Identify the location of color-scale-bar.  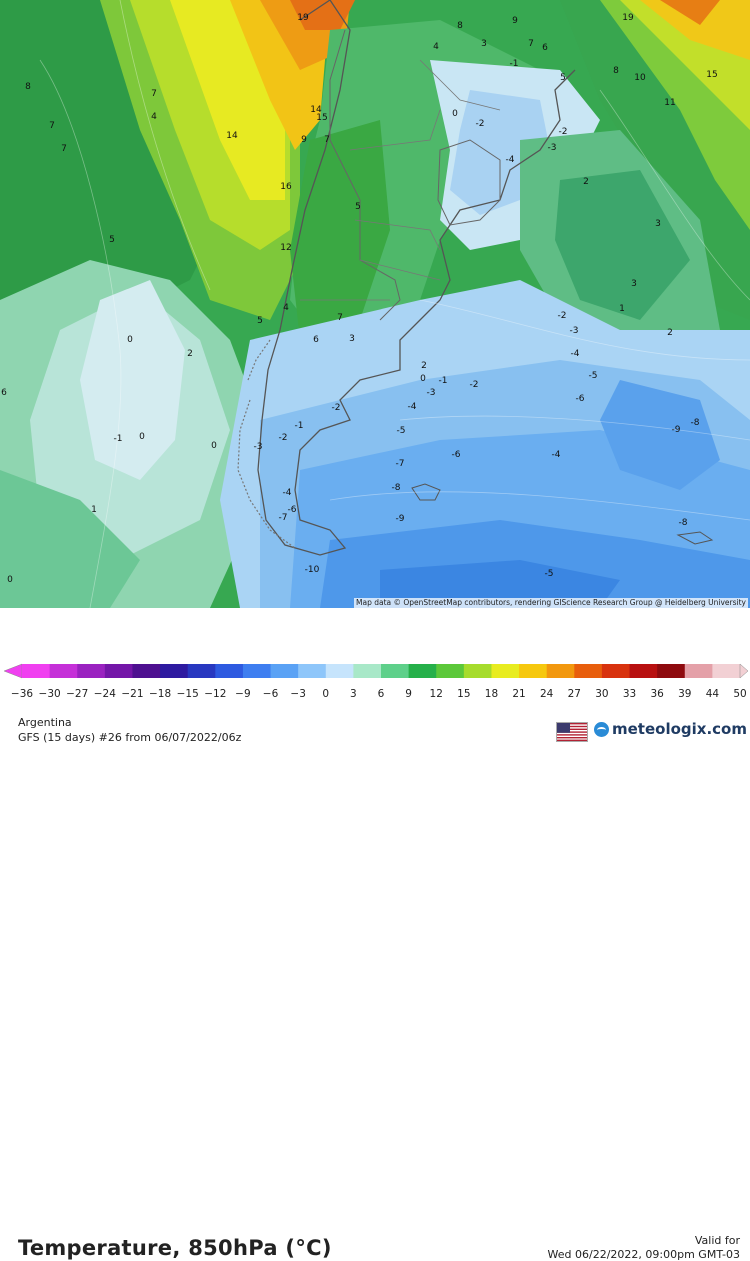
(376, 671).